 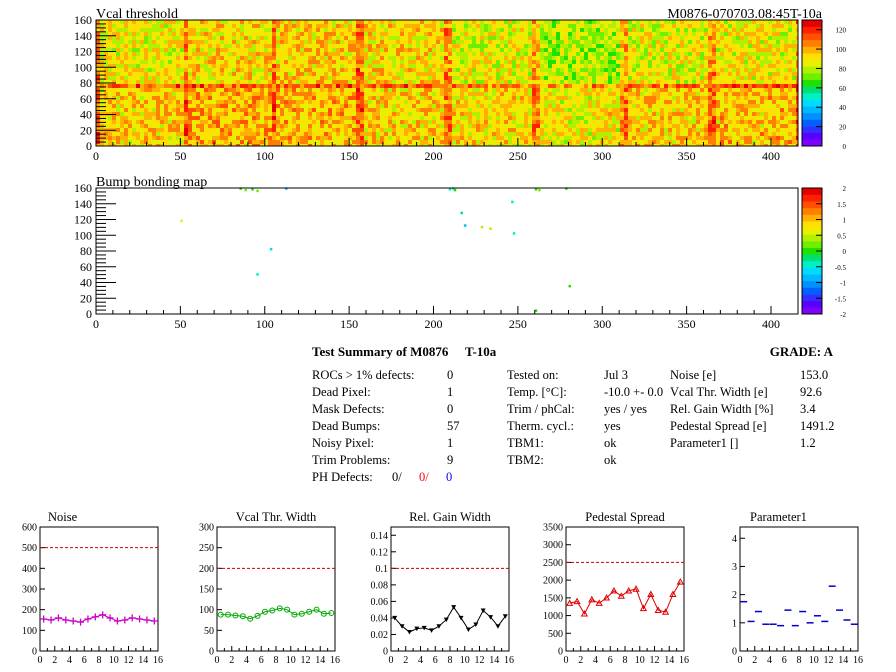 I want to click on small-chart-y-tick-label: 100, so click(x=29, y=631).